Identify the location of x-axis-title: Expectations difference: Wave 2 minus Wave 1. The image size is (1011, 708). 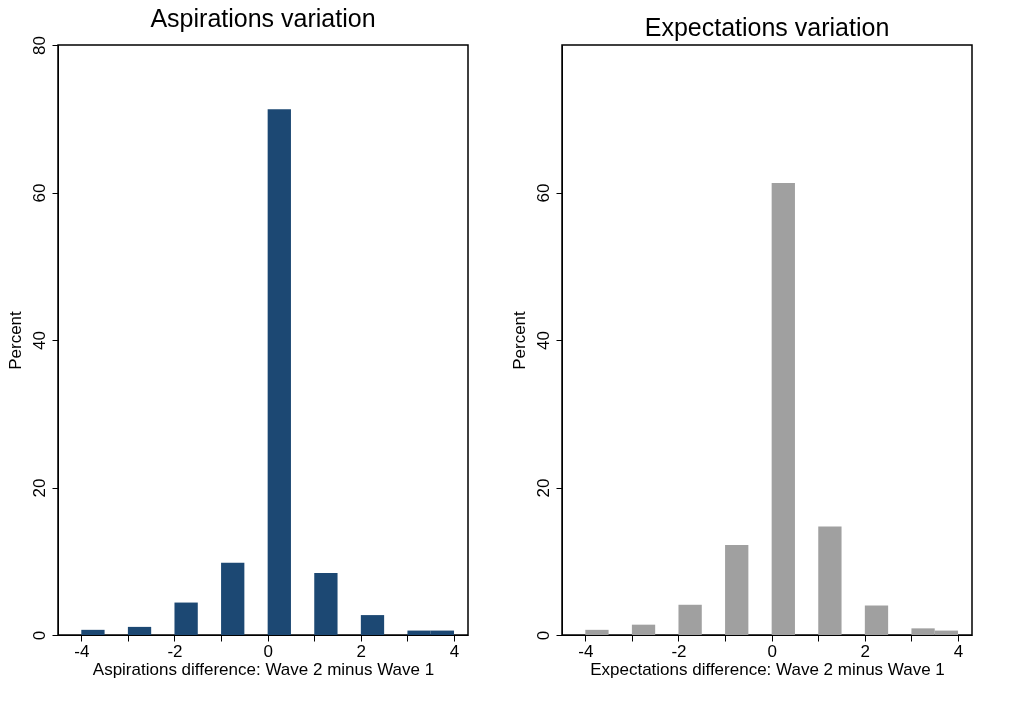
(767, 669).